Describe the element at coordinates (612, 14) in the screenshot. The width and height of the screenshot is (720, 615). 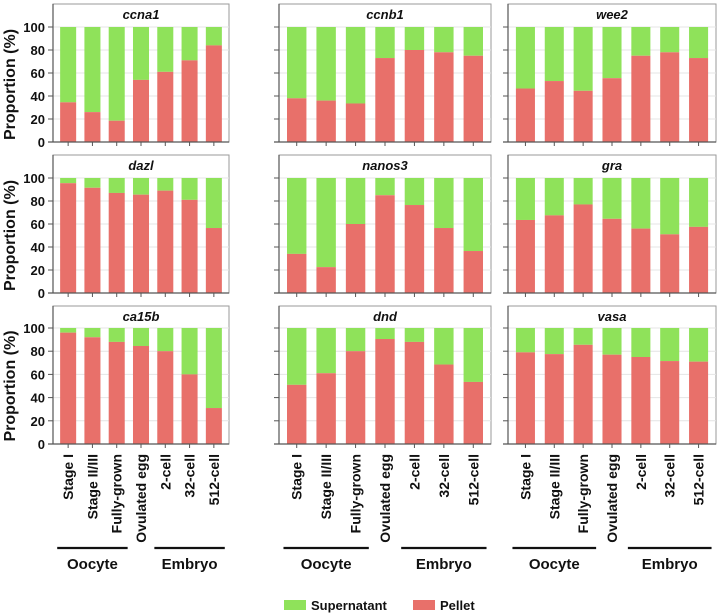
I see `panel-title: wee2` at that location.